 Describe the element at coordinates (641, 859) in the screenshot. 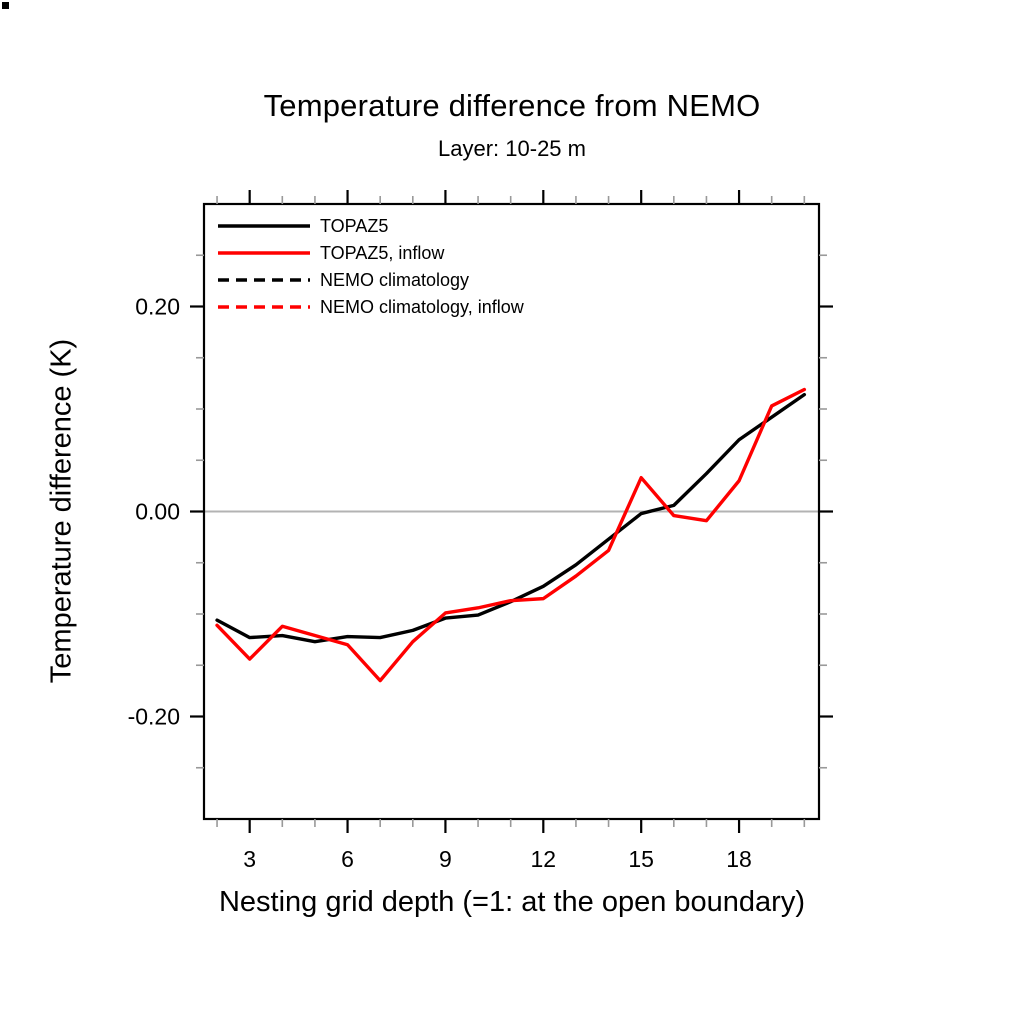

I see `x-tick-label: 15` at that location.